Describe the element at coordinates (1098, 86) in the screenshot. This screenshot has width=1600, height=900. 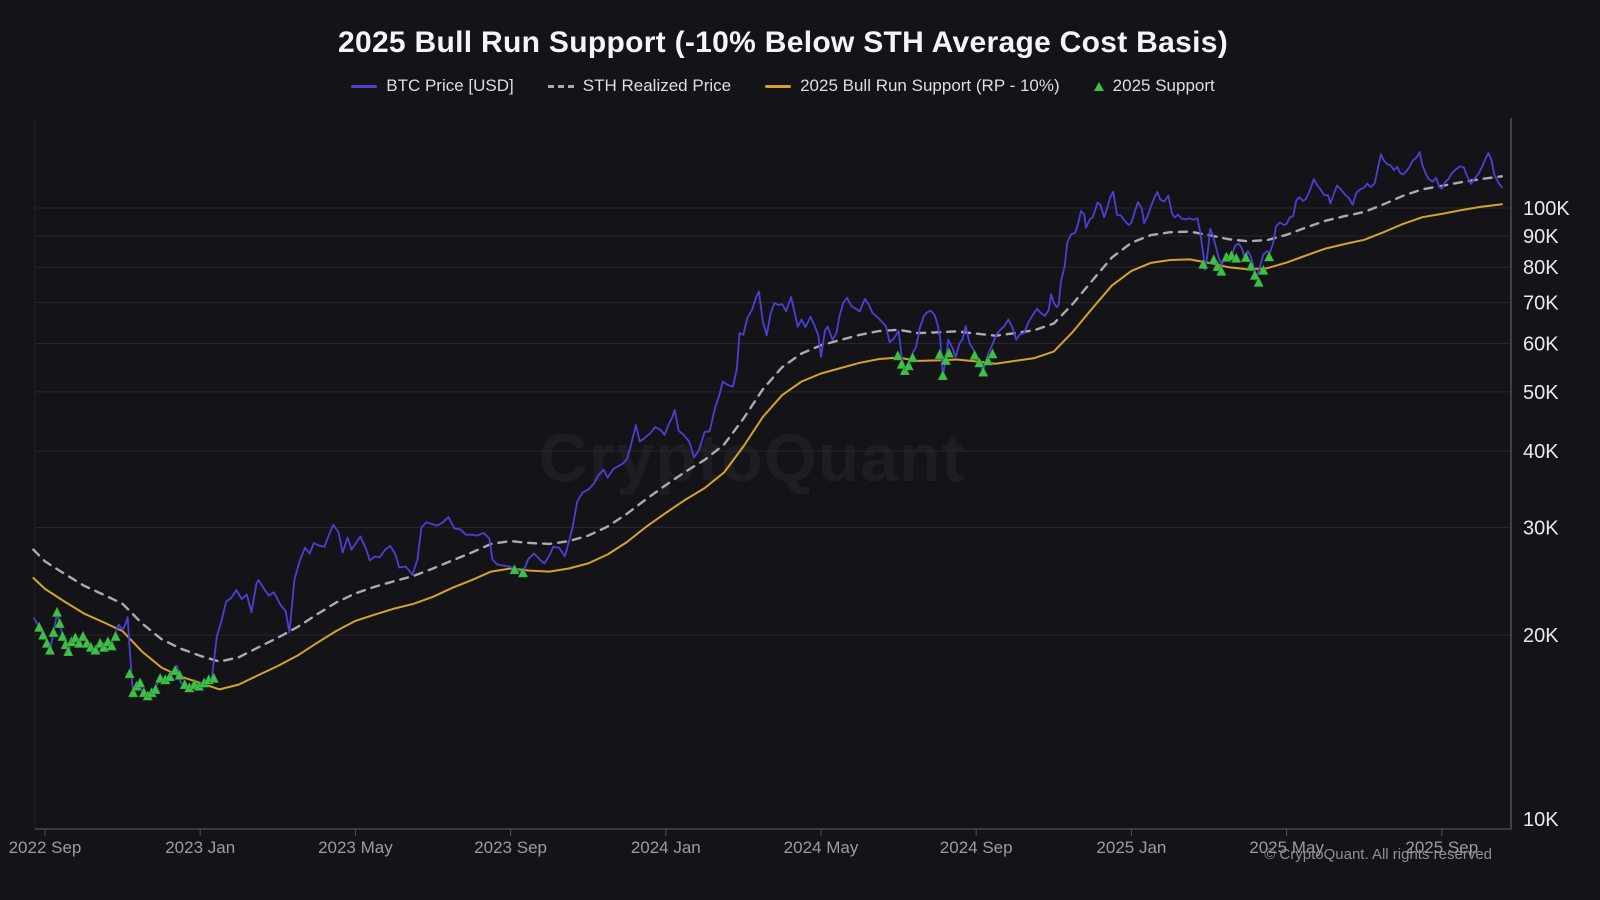
I see `support-triangle-icon` at that location.